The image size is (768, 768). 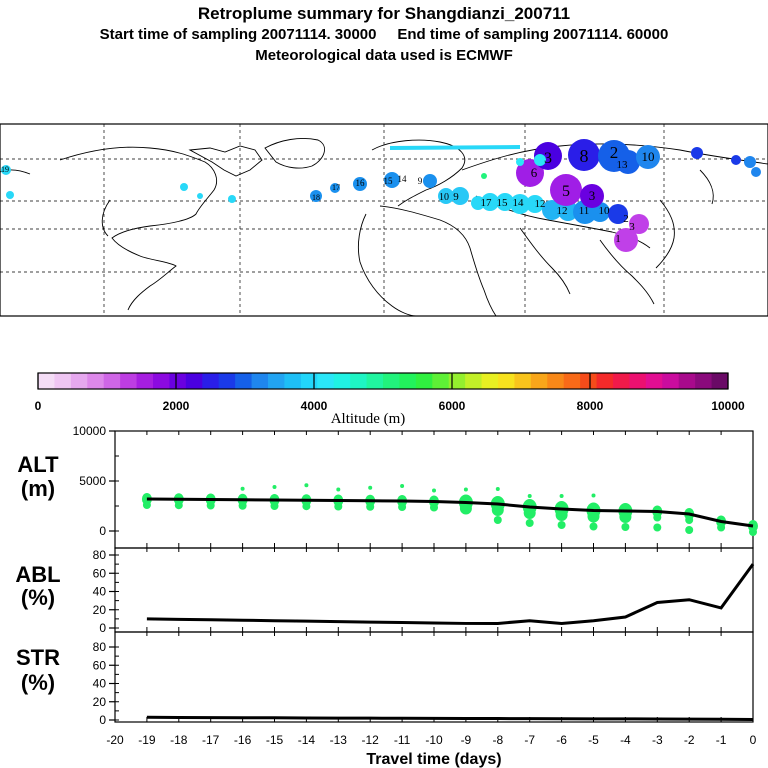 I want to click on y-tick-label: 10000, so click(x=90, y=431).